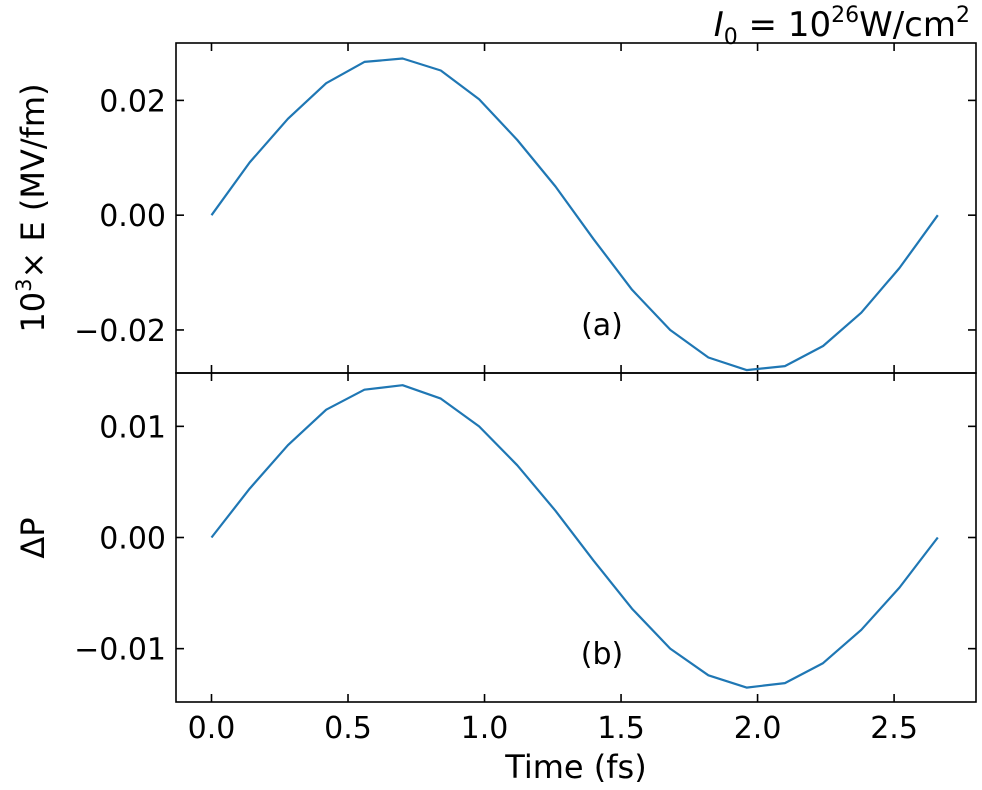 The image size is (982, 790). What do you see at coordinates (33, 180) in the screenshot?
I see `ylabel-rest: × E (MV/fm)` at bounding box center [33, 180].